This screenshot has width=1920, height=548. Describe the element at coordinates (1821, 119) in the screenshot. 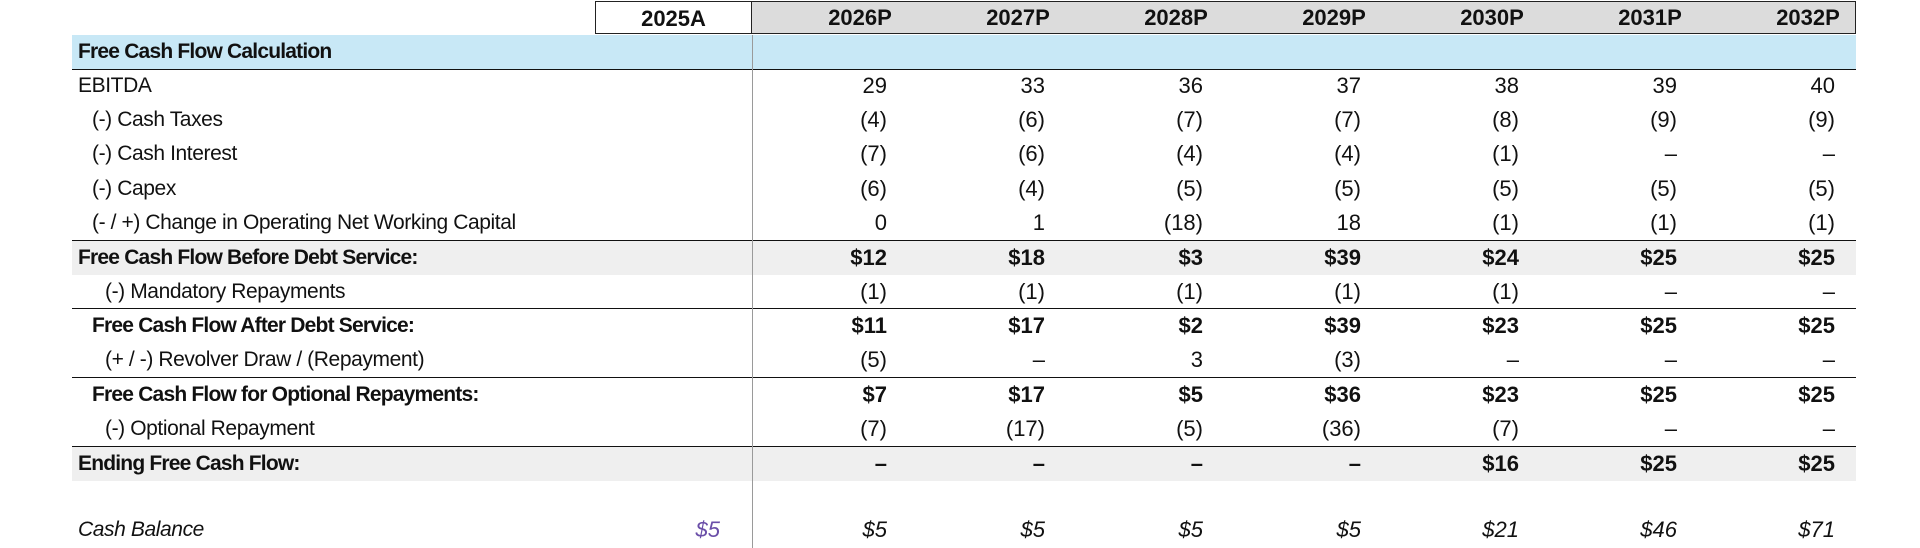

I see `cell-2032p: (9)` at that location.